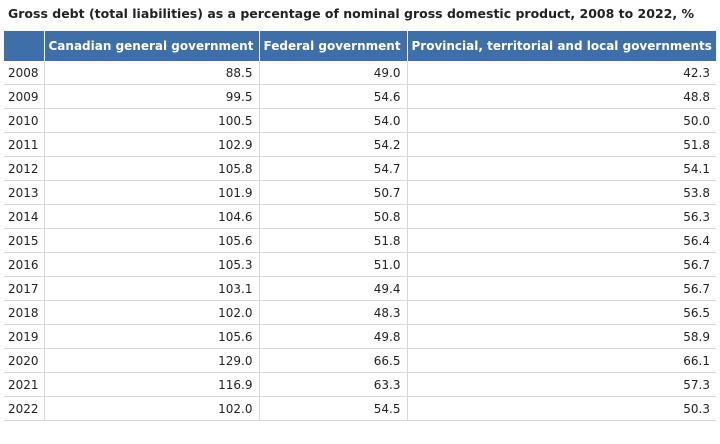 The height and width of the screenshot is (444, 720). Describe the element at coordinates (333, 384) in the screenshot. I see `cell-federal-government: 63.3` at that location.